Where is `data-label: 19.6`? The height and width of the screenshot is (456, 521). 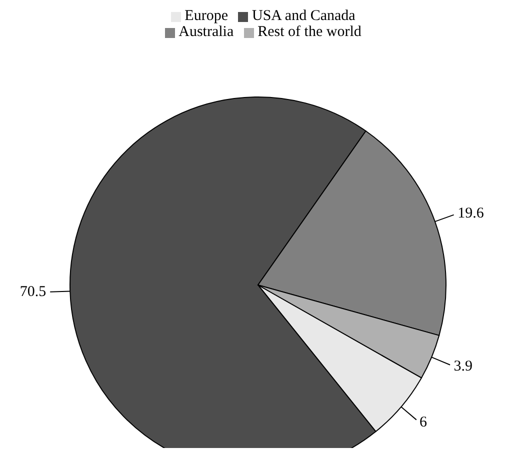 data-label: 19.6 is located at coordinates (471, 213).